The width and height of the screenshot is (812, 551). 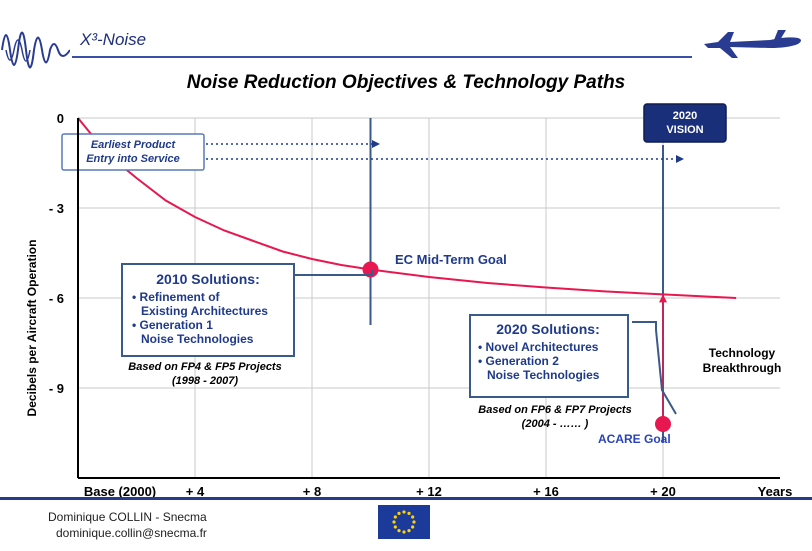 What do you see at coordinates (555, 424) in the screenshot?
I see `solutions-2020-note: (2004 - …… )` at bounding box center [555, 424].